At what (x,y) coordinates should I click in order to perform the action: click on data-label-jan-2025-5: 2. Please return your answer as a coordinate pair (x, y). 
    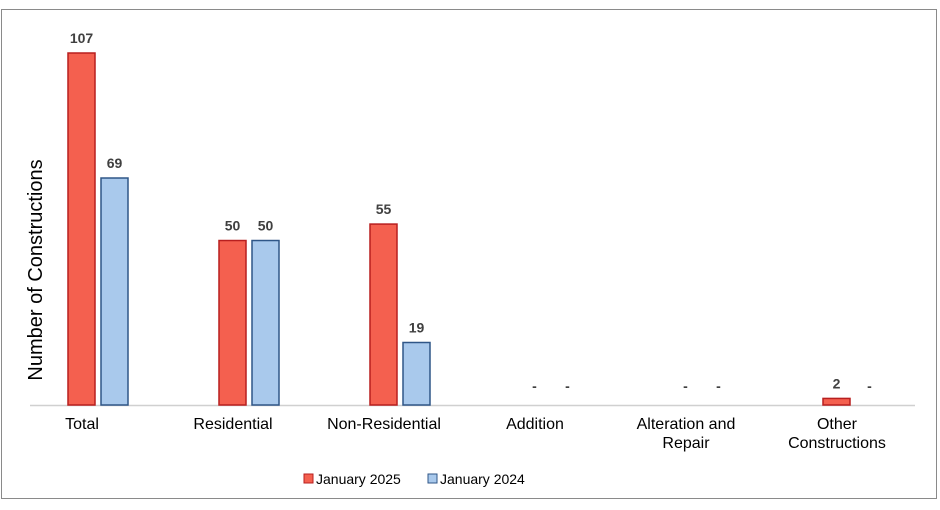
    Looking at the image, I should click on (837, 383).